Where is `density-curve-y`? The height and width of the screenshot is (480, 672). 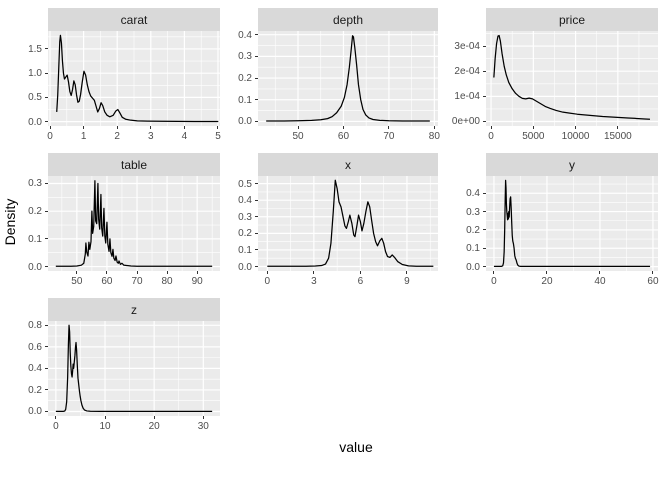
density-curve-y is located at coordinates (572, 223).